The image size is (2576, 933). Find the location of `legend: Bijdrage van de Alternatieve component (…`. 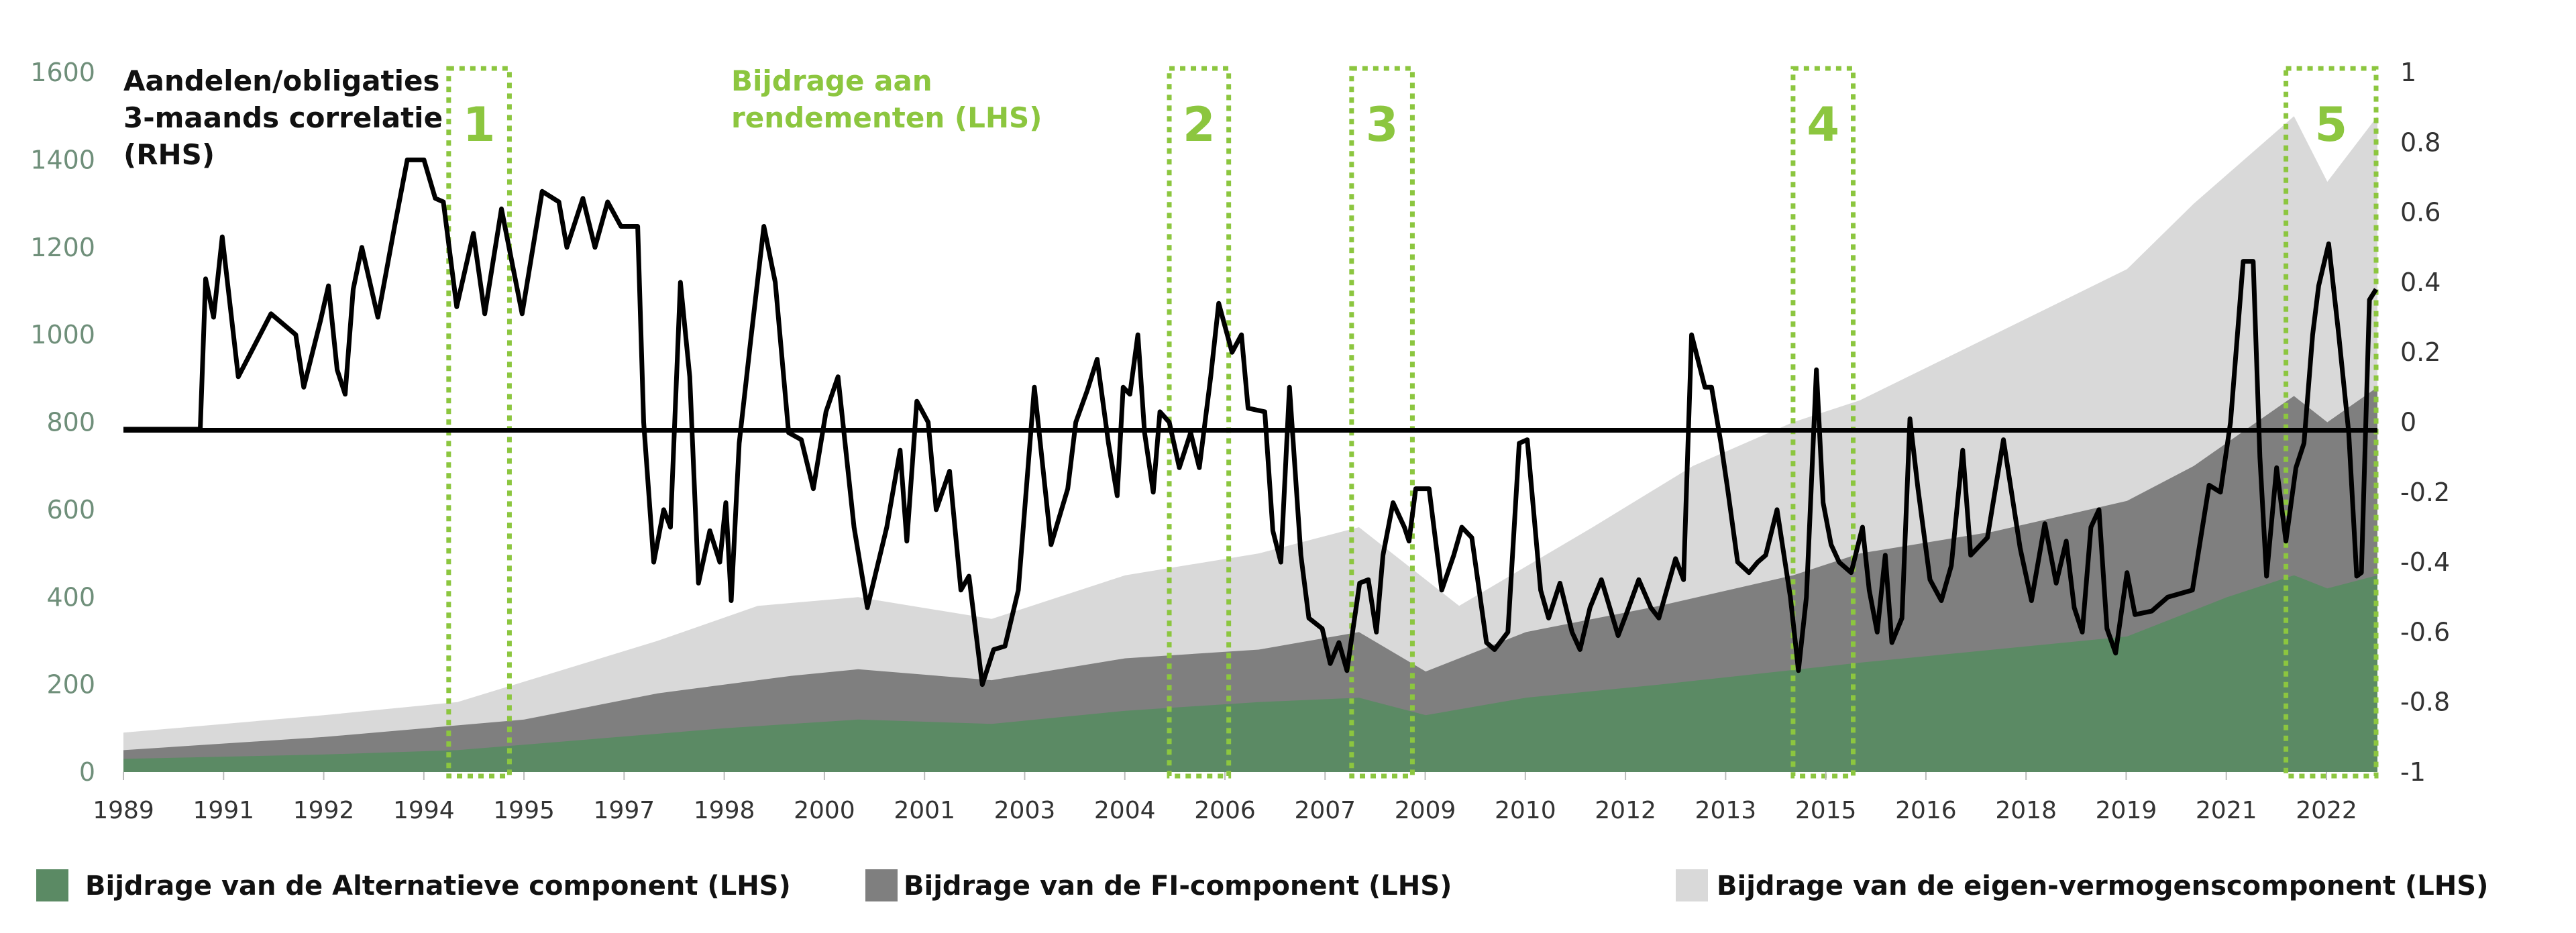

legend: Bijdrage van de Alternatieve component (… is located at coordinates (1262, 885).